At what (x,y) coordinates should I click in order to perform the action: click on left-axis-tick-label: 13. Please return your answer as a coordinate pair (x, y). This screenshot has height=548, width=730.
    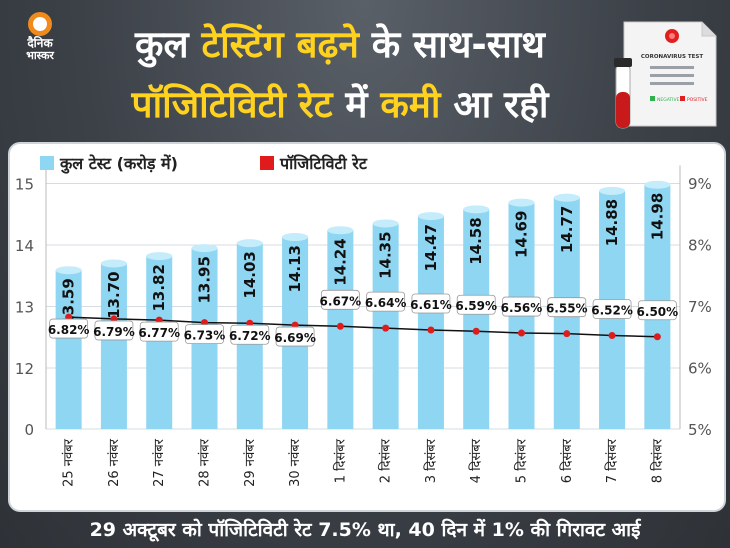
    Looking at the image, I should click on (24, 308).